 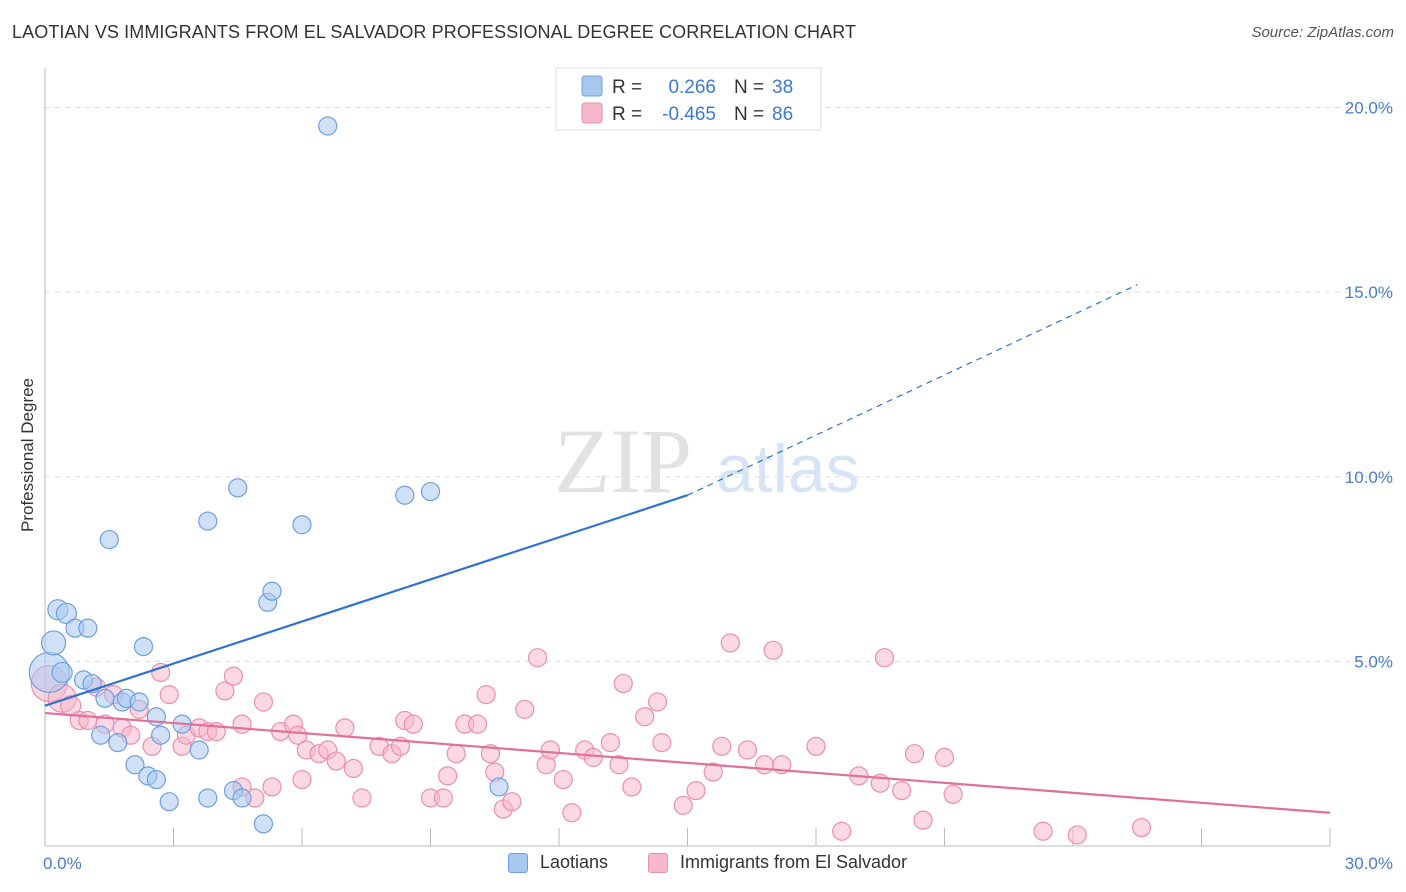 I want to click on watermark-zip: ZIP, so click(x=623, y=461).